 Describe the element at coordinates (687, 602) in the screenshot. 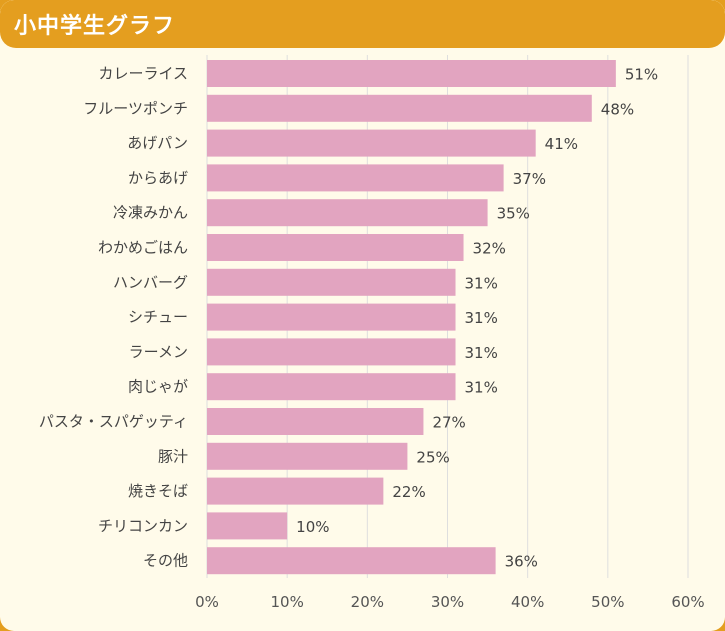

I see `x-tick-label-60: 60%` at that location.